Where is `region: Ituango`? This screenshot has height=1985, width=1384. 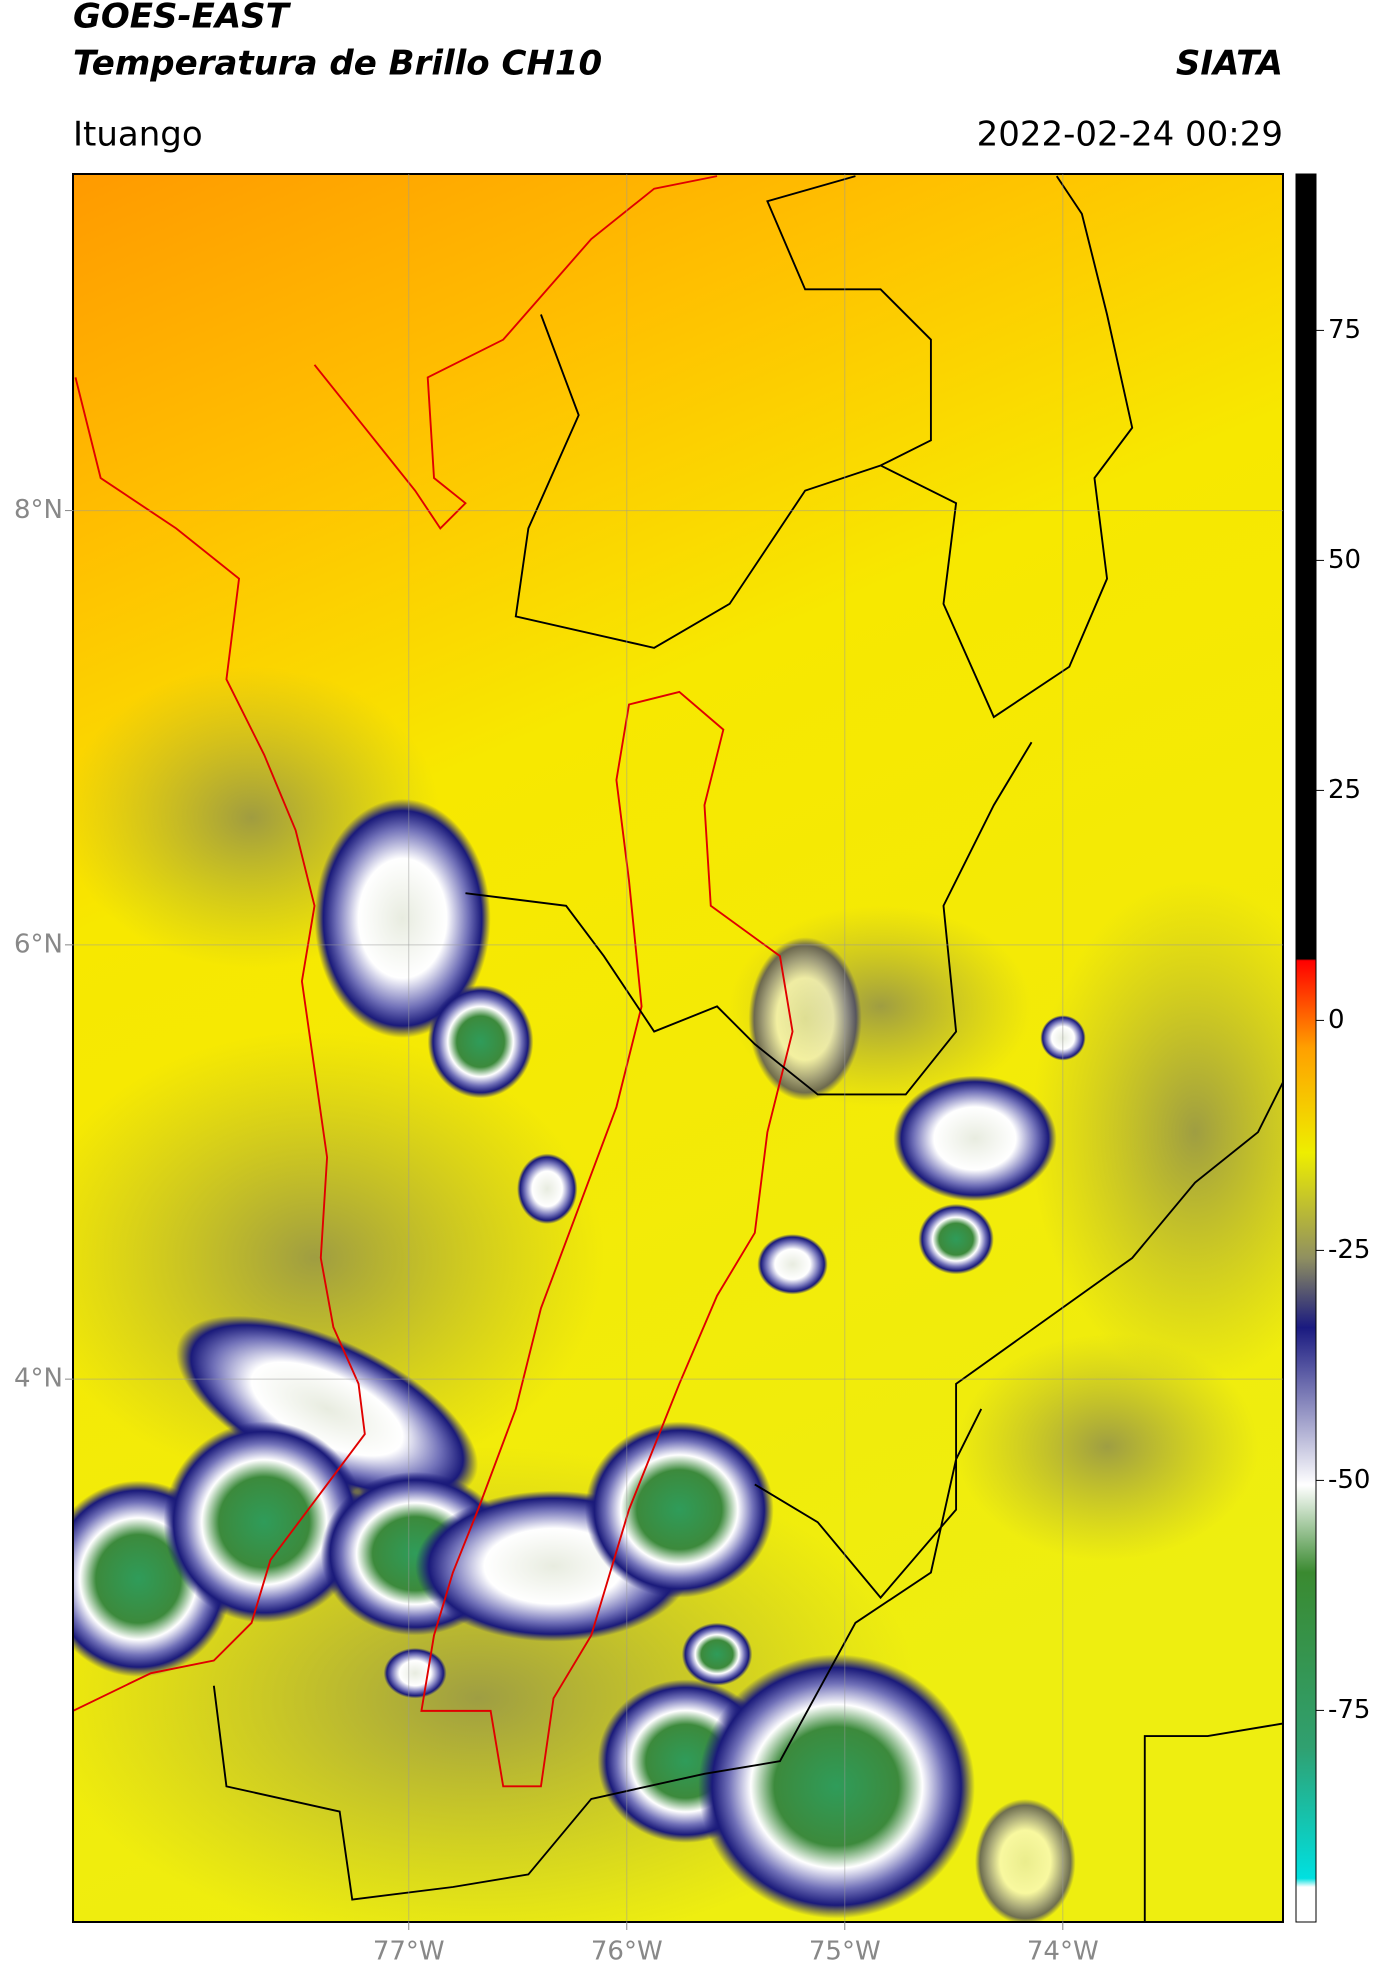
region: Ituango is located at coordinates (138, 135).